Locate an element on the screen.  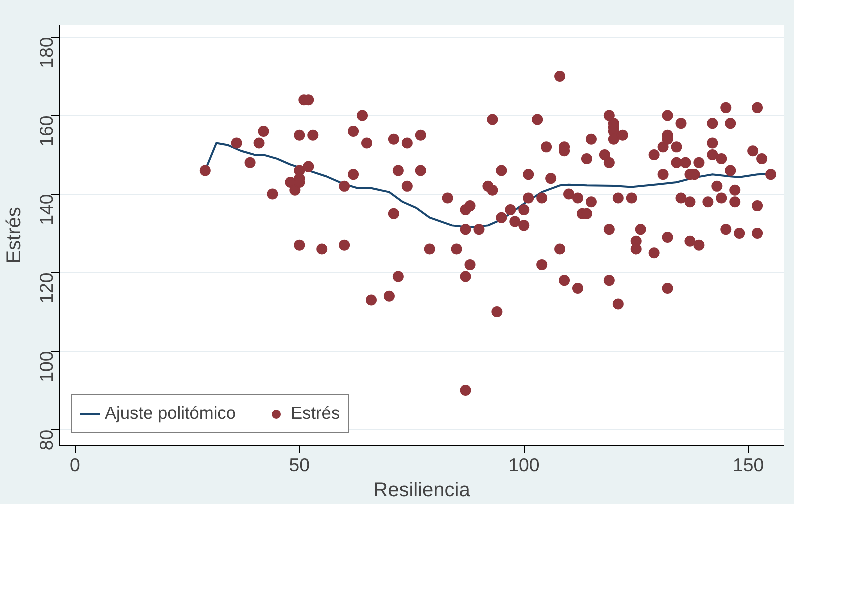
y-tick-label: 120 is located at coordinates (46, 288).